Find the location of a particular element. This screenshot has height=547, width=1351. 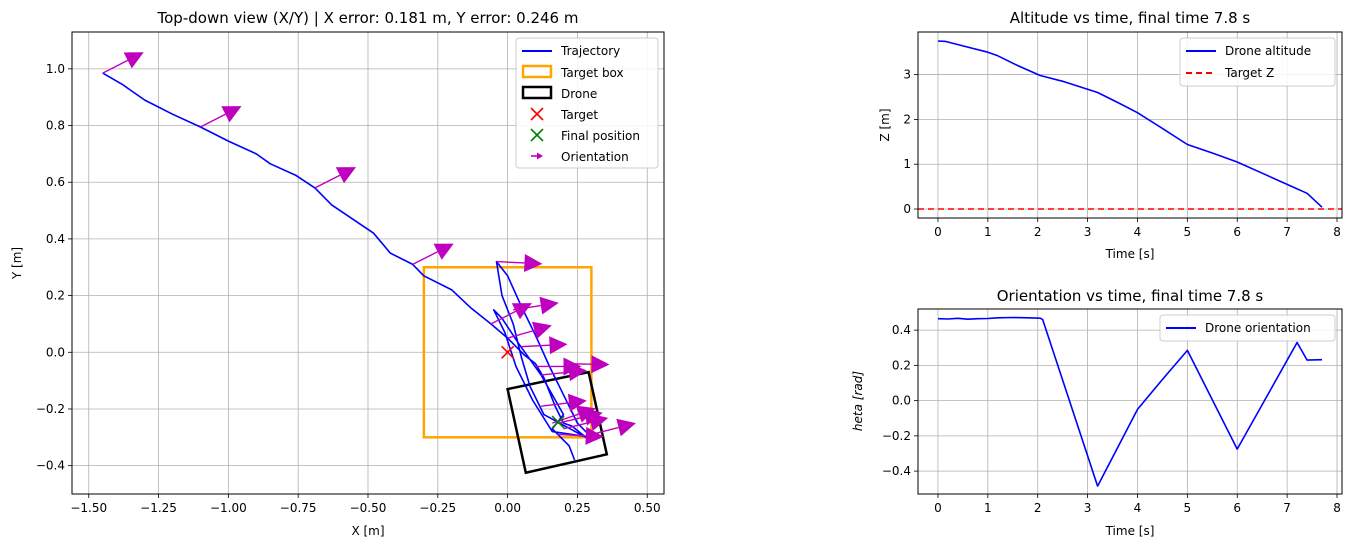

topdown-xlabel: X [m] is located at coordinates (367, 531).